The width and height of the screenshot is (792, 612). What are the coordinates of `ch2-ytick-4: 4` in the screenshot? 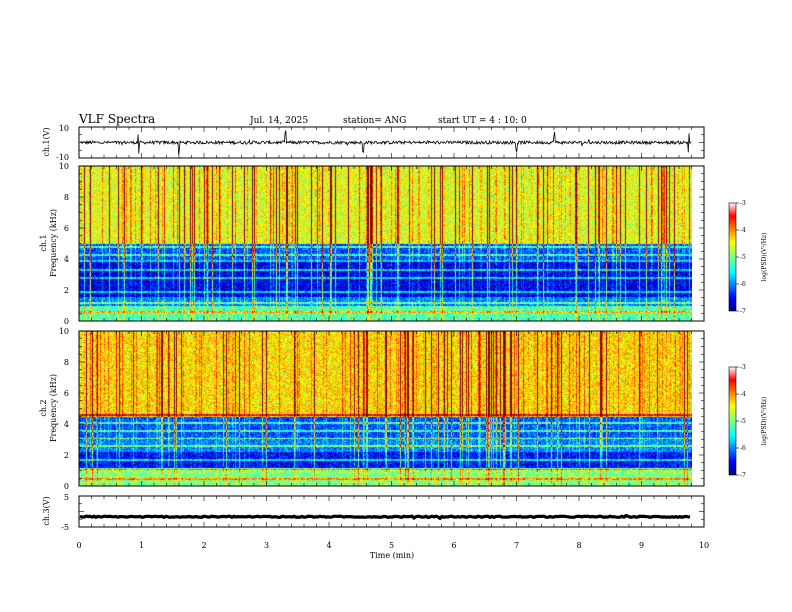 It's located at (66, 424).